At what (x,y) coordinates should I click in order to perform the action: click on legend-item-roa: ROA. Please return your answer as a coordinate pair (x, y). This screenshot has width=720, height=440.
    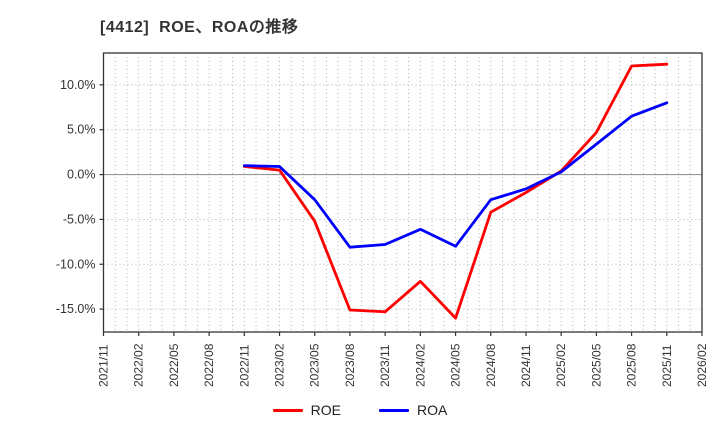
    Looking at the image, I should click on (413, 410).